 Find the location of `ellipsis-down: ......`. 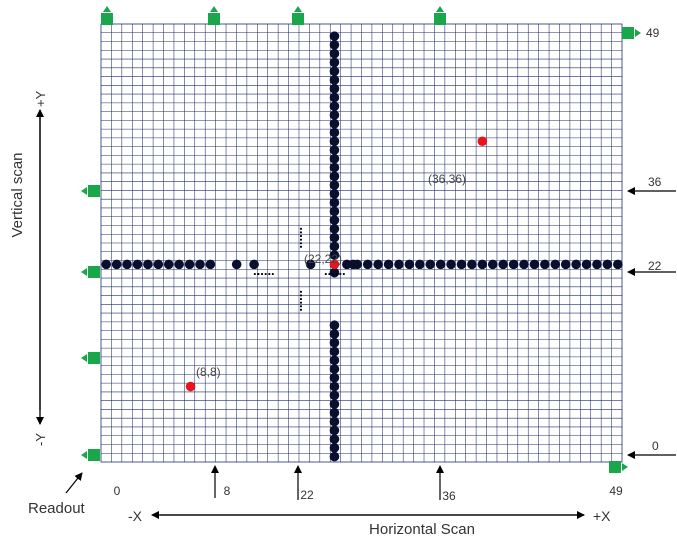

ellipsis-down: ...... is located at coordinates (304, 301).